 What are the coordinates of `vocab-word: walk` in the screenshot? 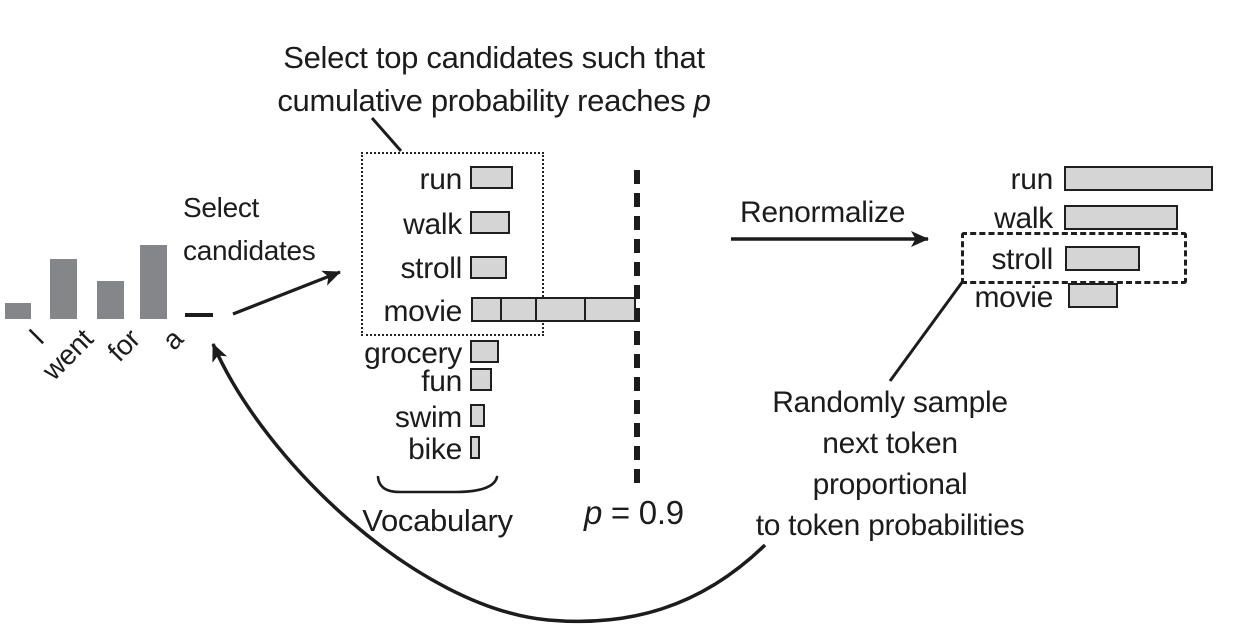 It's located at (432, 224).